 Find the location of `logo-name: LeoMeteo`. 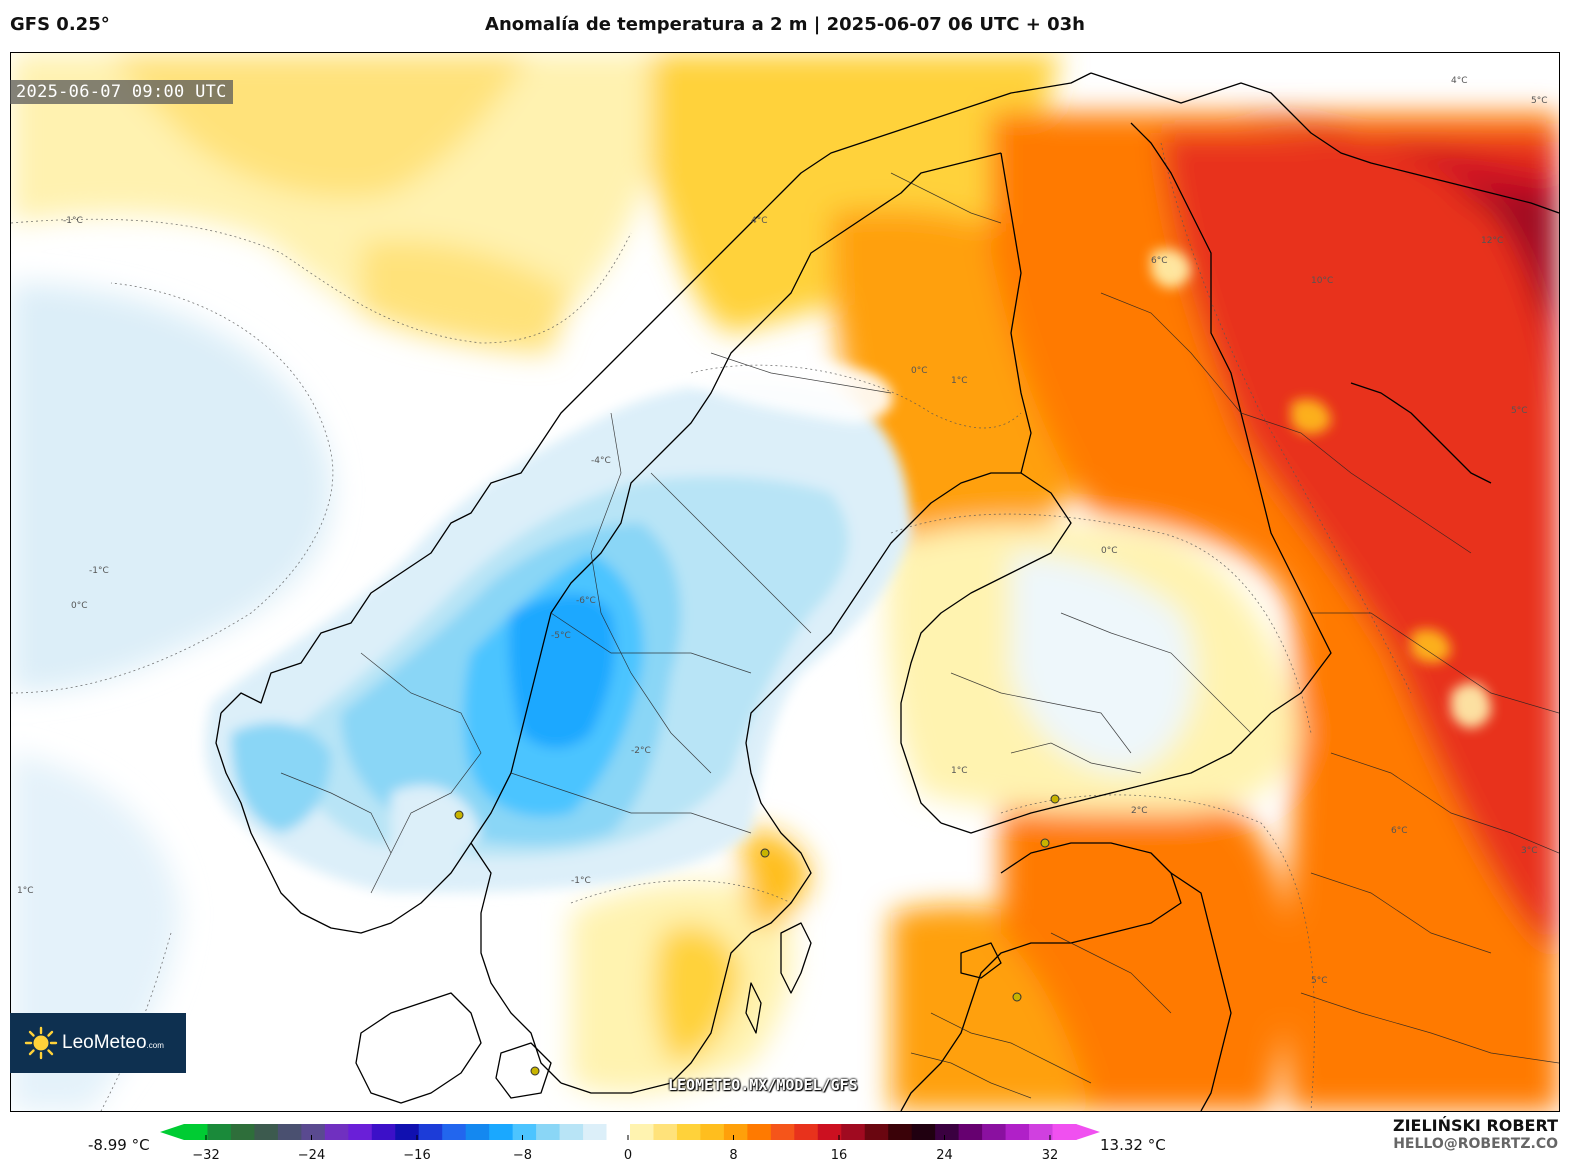

logo-name: LeoMeteo is located at coordinates (104, 1042).